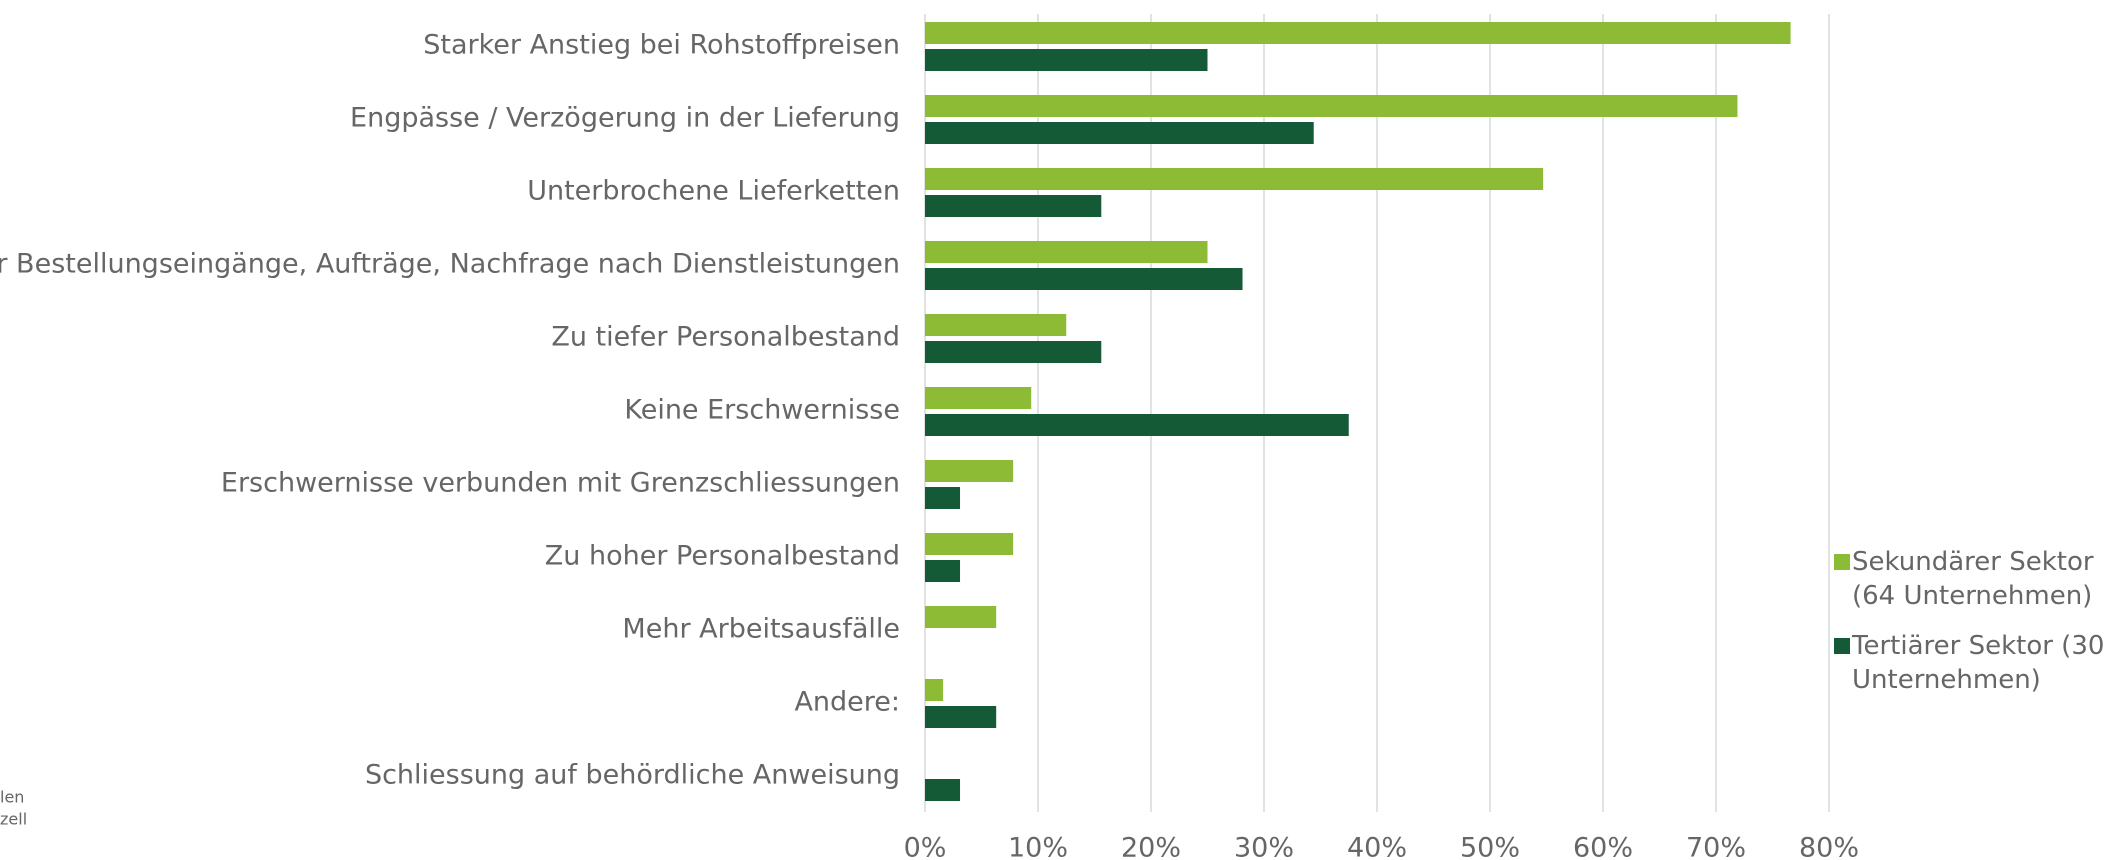  What do you see at coordinates (632, 775) in the screenshot?
I see `category-label: Schliessung auf behördliche Anweisung` at bounding box center [632, 775].